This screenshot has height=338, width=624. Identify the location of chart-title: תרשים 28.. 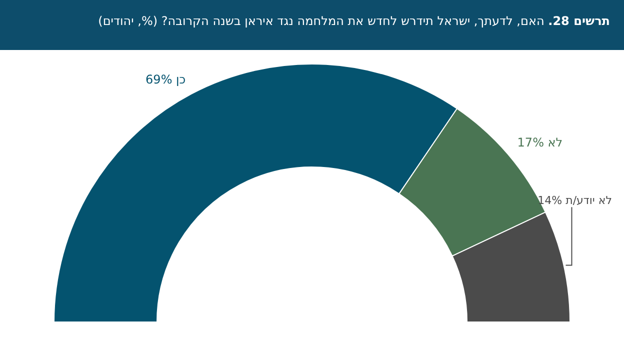
(579, 21).